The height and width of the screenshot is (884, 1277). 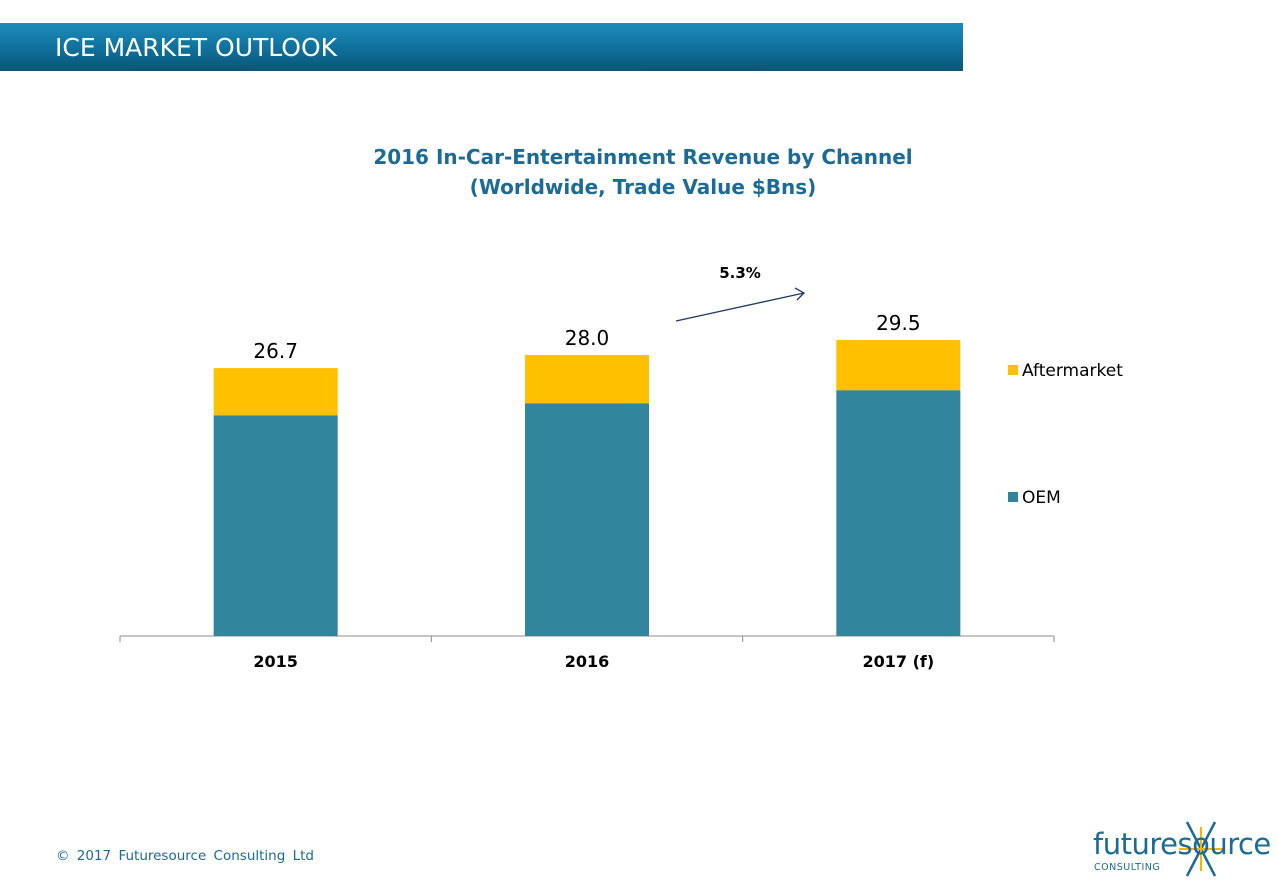 I want to click on futuresource-logo: futuresource CONSULTING, so click(x=1180, y=849).